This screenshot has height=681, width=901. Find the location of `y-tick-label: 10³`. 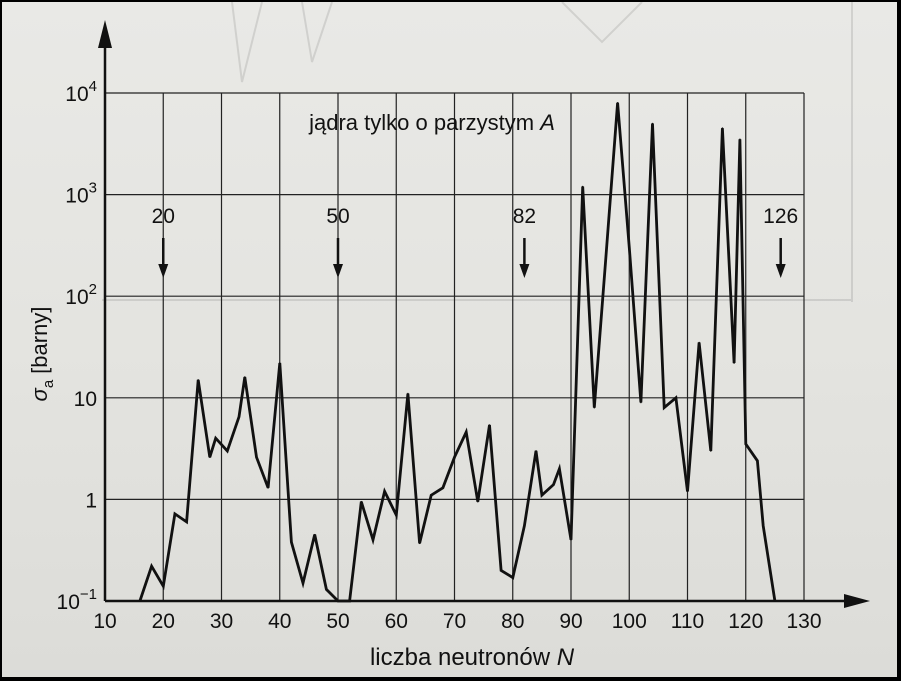

y-tick-label: 10³ is located at coordinates (81, 194).